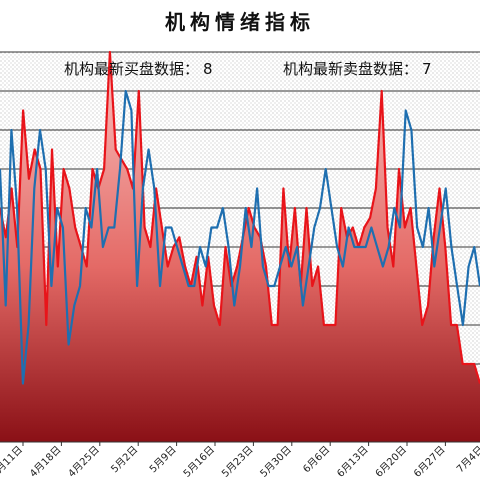 The image size is (480, 480). Describe the element at coordinates (391, 462) in the screenshot. I see `x-tick-label: 6月20日` at that location.